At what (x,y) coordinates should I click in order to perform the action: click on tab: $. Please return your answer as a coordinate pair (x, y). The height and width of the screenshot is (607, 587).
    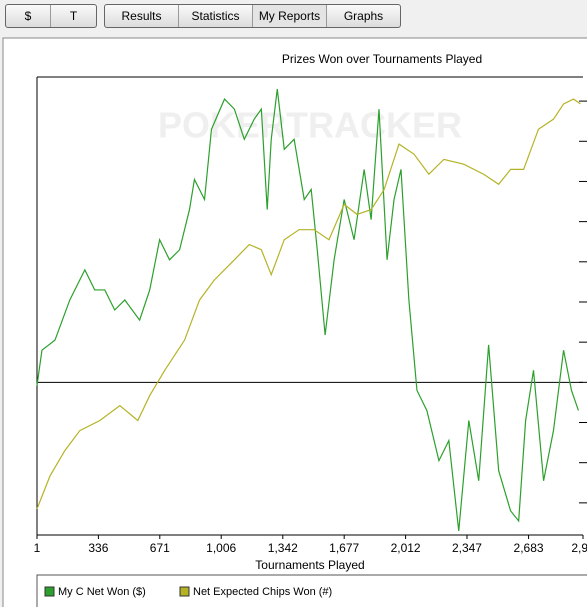
    Looking at the image, I should click on (28, 16).